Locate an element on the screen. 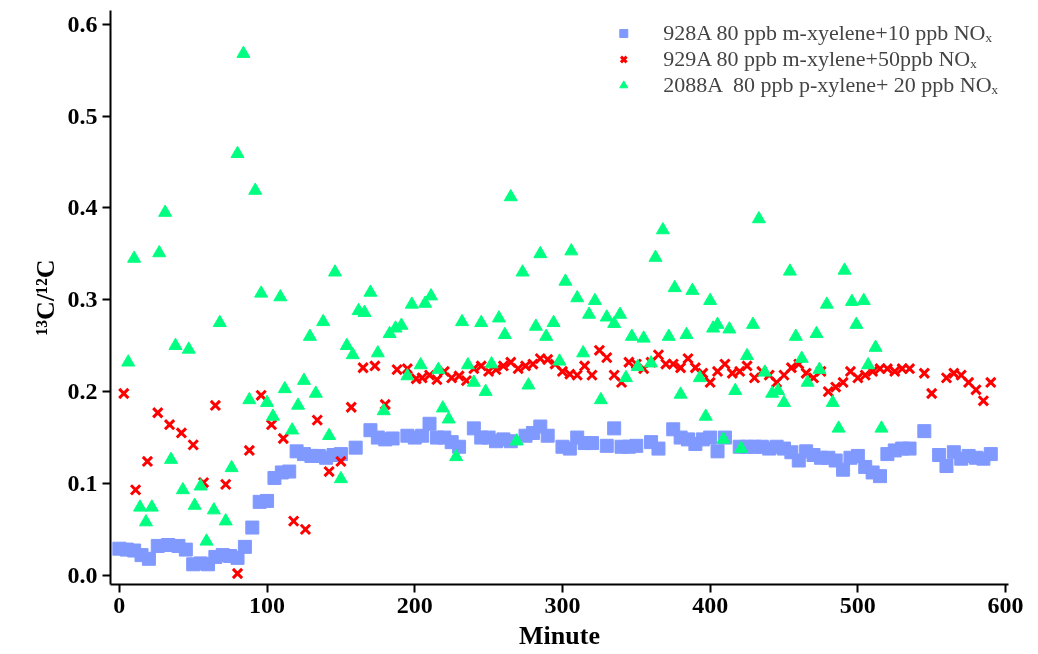 This screenshot has width=1038, height=654. x-tick-label: 400 is located at coordinates (710, 604).